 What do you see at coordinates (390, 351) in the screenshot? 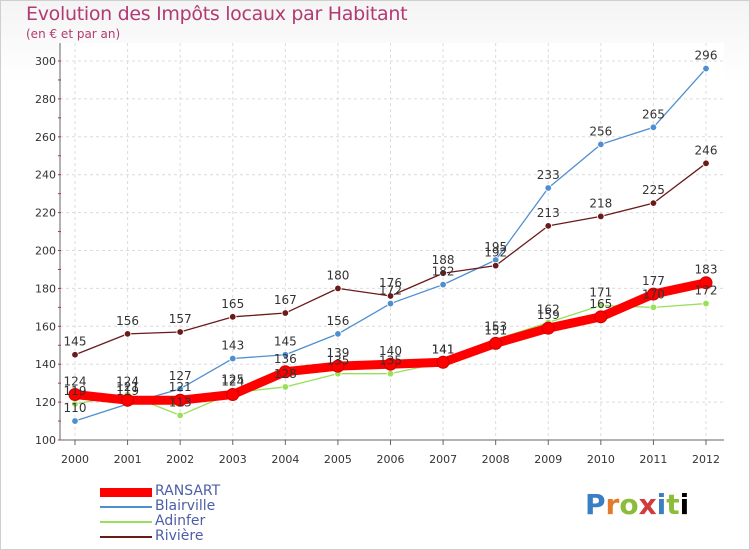
I see `data-label-ransart: 140` at bounding box center [390, 351].